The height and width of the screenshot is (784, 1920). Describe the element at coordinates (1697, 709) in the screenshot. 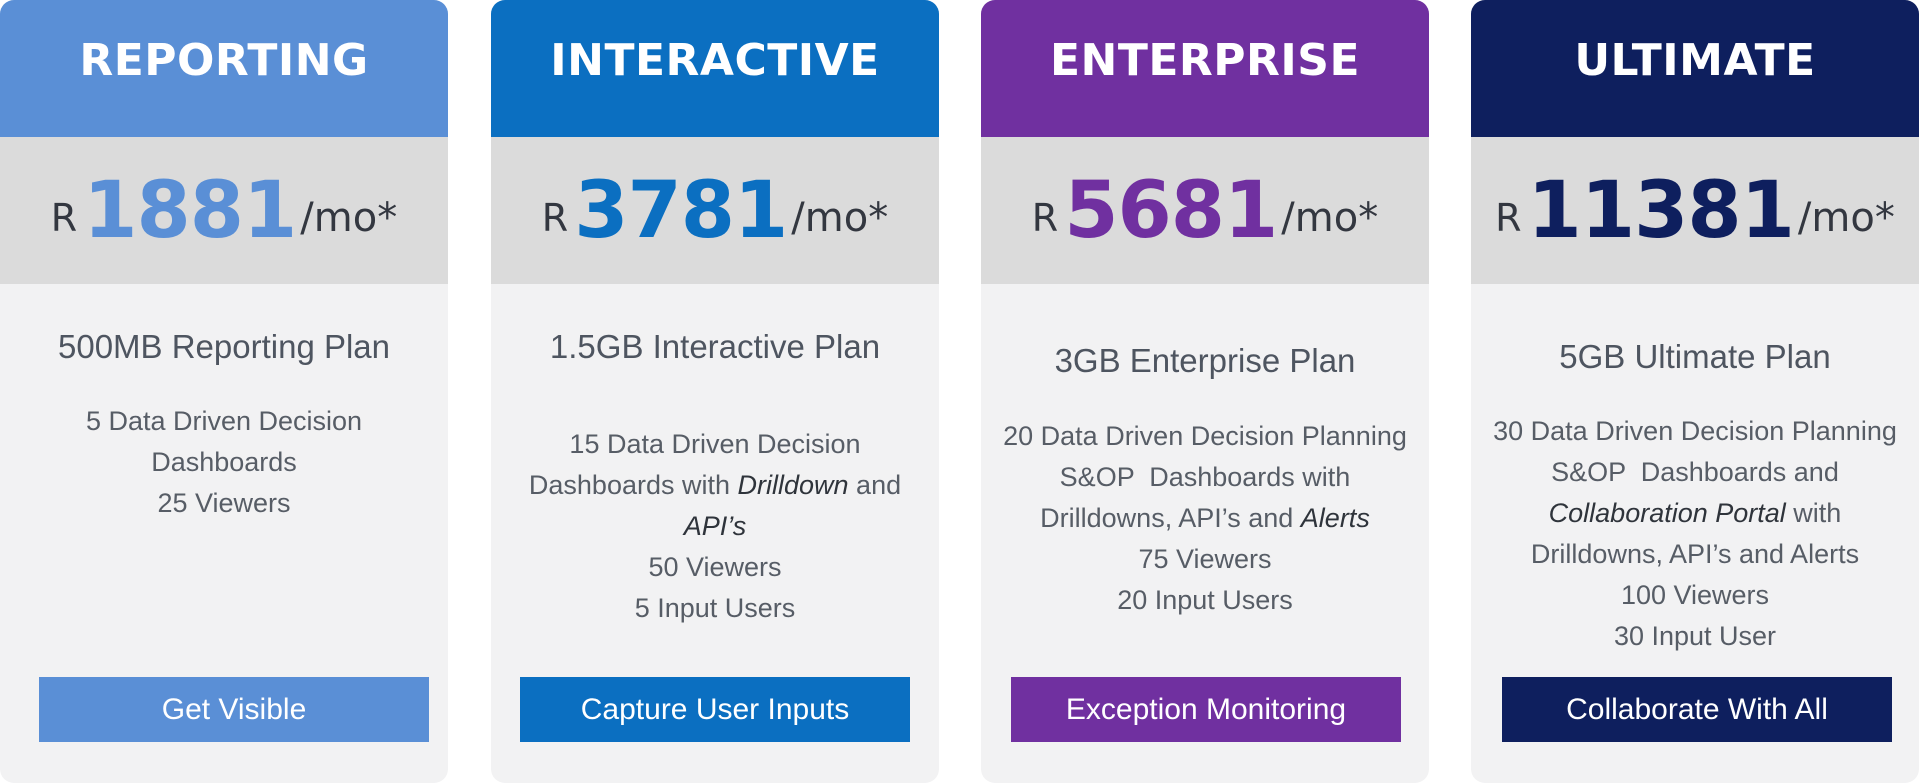

I see `collaborate-with-all-button: Collaborate With All` at that location.